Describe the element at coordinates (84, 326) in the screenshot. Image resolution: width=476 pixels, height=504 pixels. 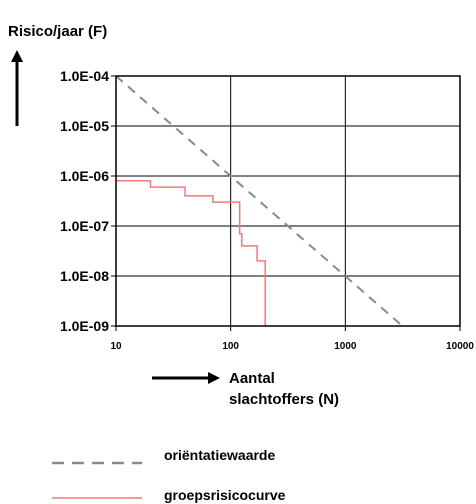
I see `y-tick-label: 1.0E-09` at that location.